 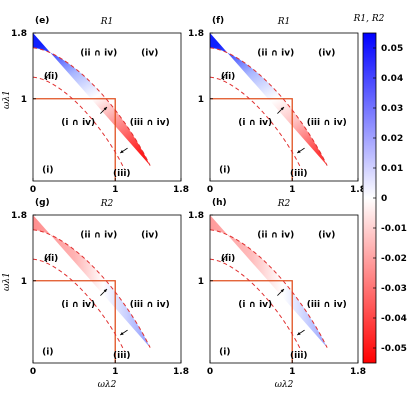 What do you see at coordinates (42, 21) in the screenshot?
I see `panel-label: (e)` at bounding box center [42, 21].